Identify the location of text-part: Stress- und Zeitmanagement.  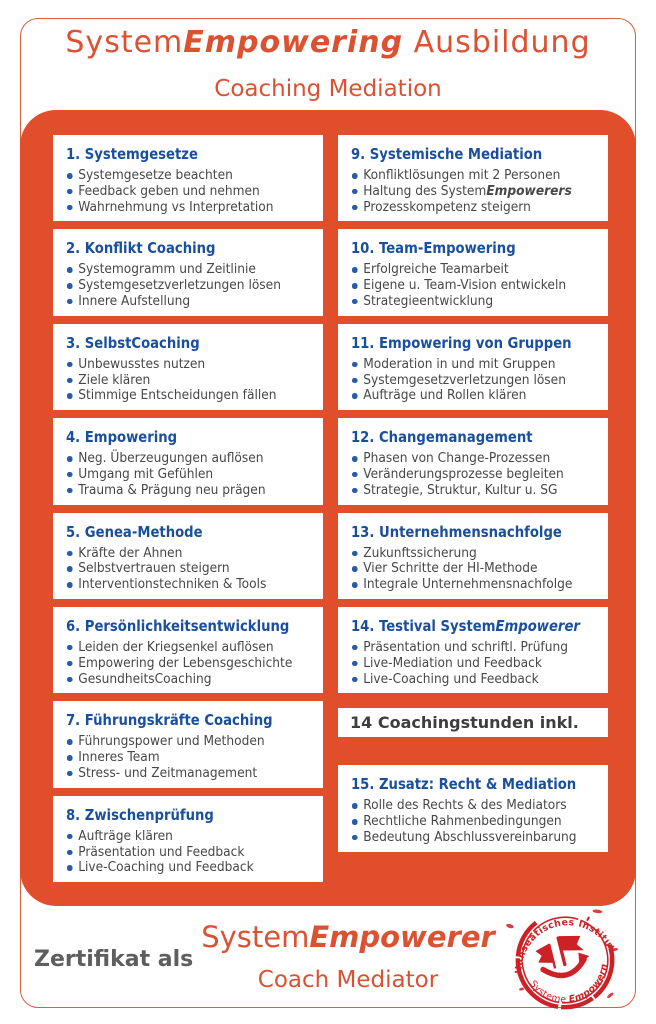
(168, 773).